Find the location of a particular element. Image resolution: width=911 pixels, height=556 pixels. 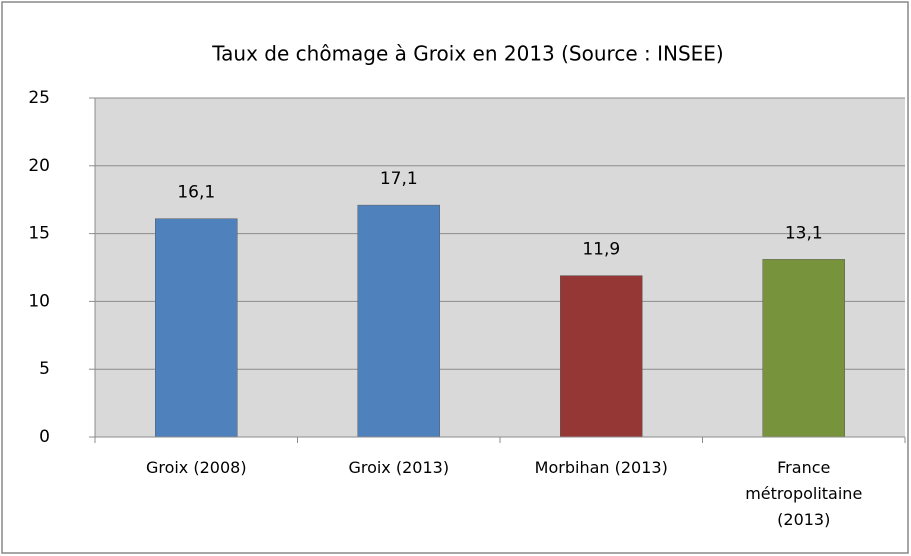

y-tick-label: 25 is located at coordinates (39, 98).